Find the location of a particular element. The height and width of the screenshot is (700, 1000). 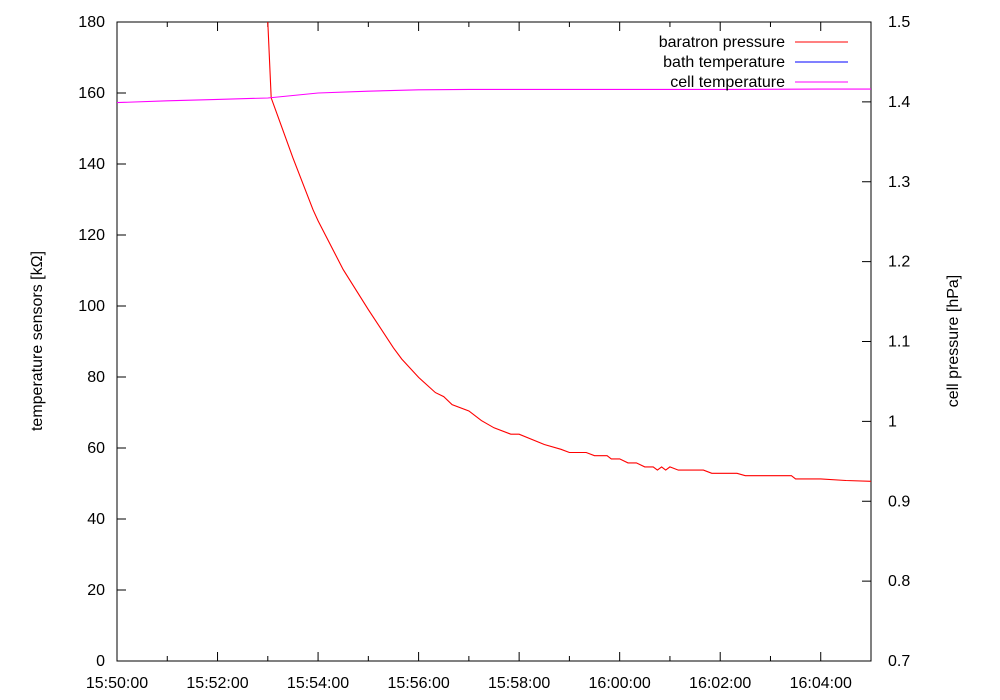

x-tick-label: 16:04:00 is located at coordinates (821, 683).